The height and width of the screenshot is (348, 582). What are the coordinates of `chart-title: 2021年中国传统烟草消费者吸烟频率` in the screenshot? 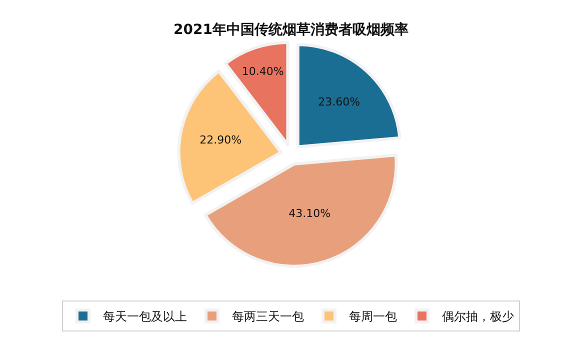 It's located at (291, 29).